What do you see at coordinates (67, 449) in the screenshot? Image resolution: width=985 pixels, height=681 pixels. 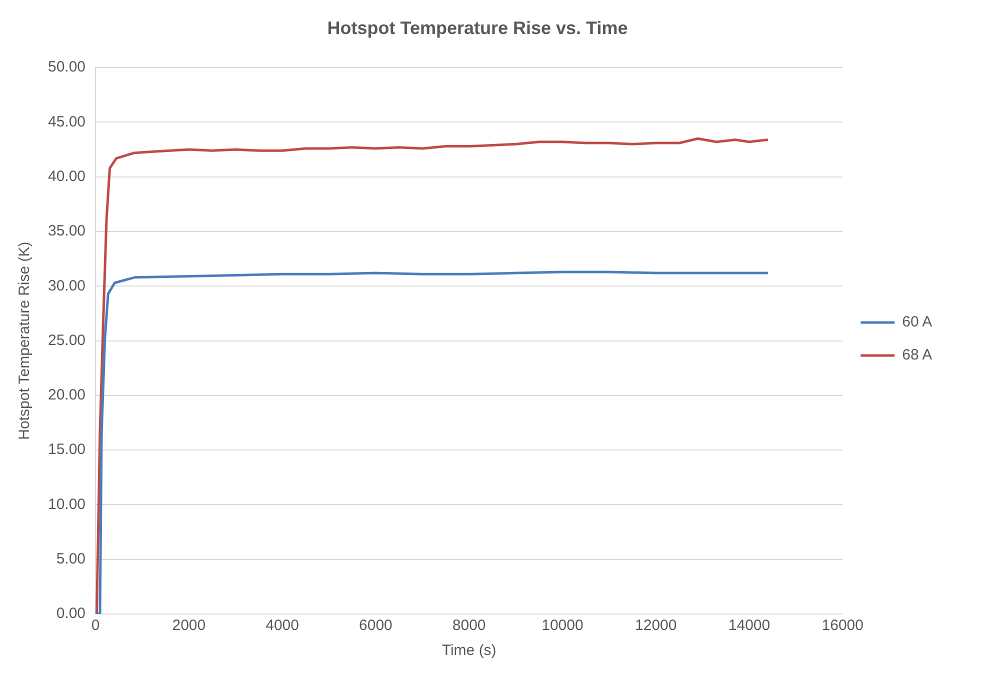 I see `y-tick-label: 15.00` at bounding box center [67, 449].